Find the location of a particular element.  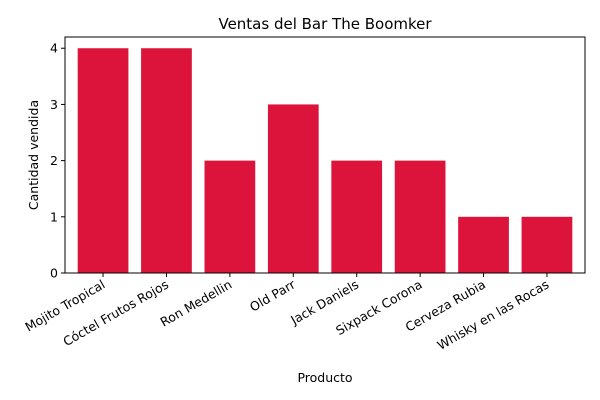

y-axis-label: Cantidad vendida is located at coordinates (33, 155).